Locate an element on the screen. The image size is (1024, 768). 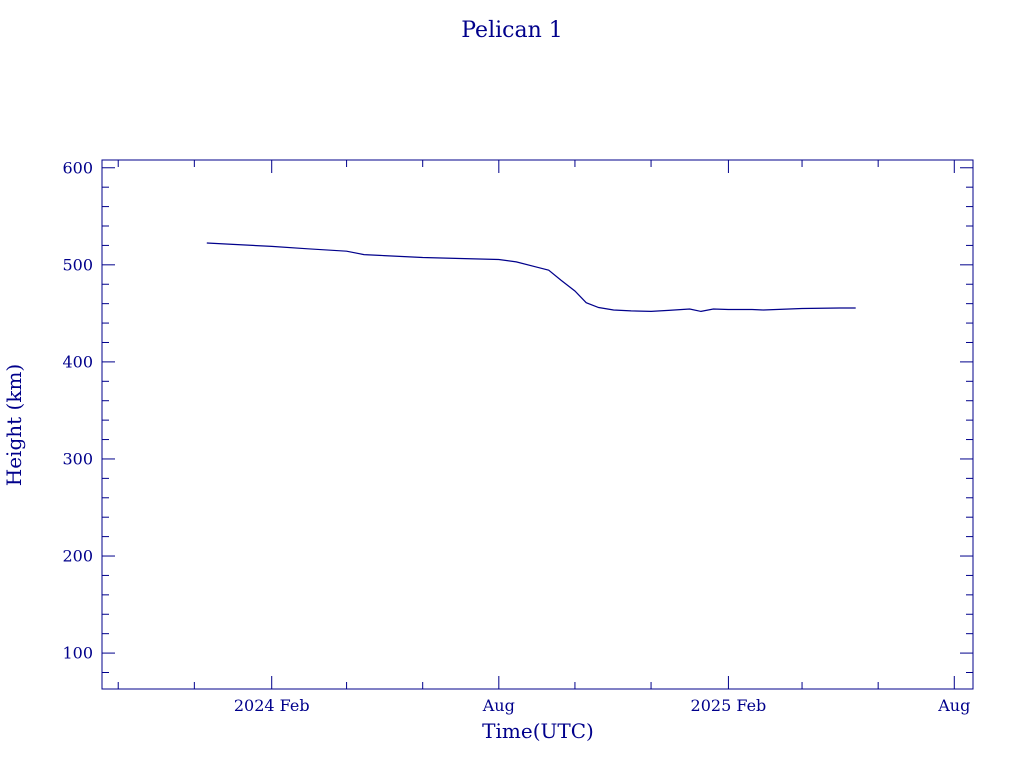
y-tick-label: 300 is located at coordinates (77, 458).